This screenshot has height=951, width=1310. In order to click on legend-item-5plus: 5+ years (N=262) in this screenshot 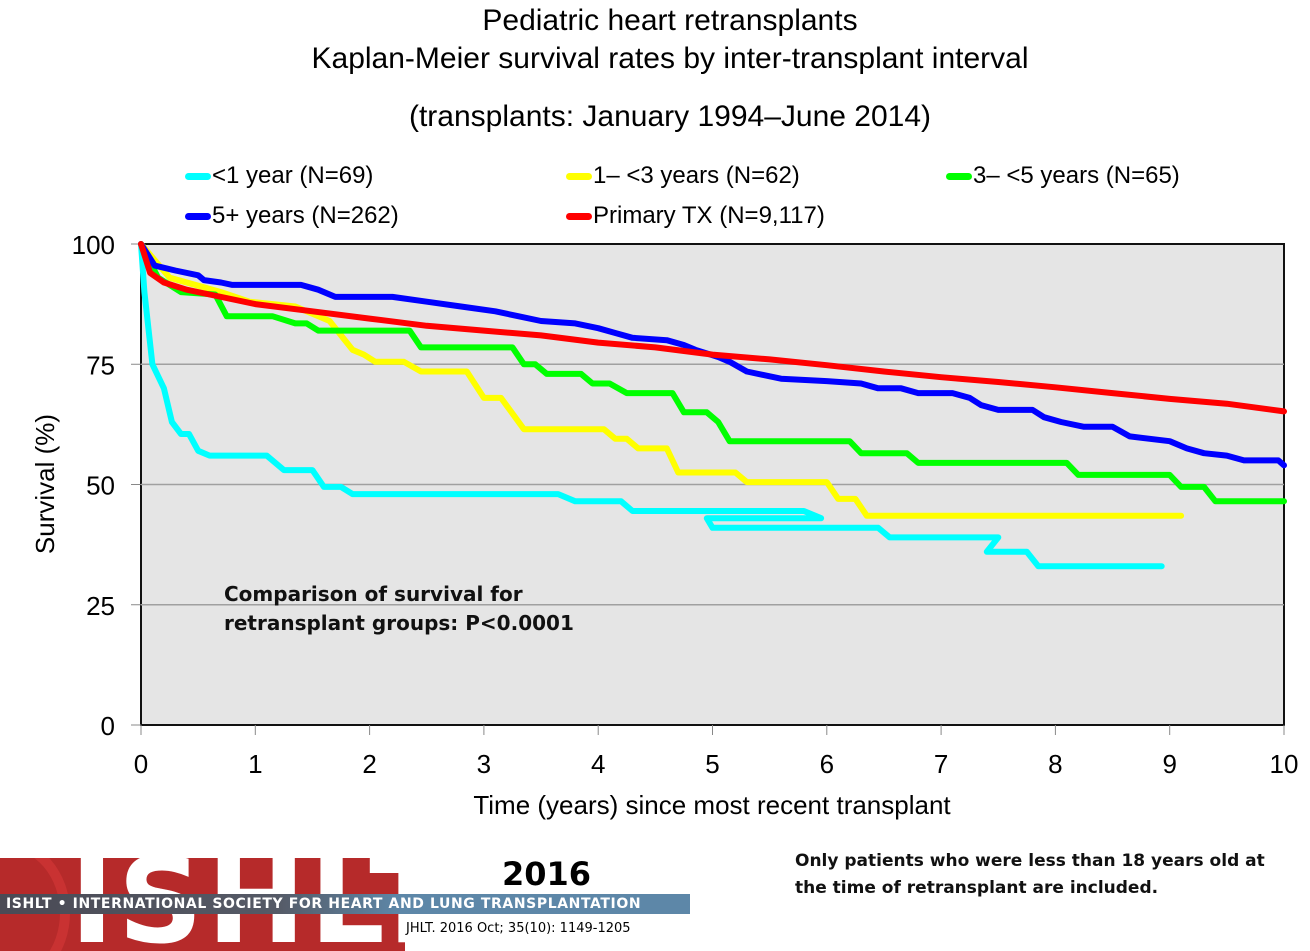, I will do `click(292, 216)`.